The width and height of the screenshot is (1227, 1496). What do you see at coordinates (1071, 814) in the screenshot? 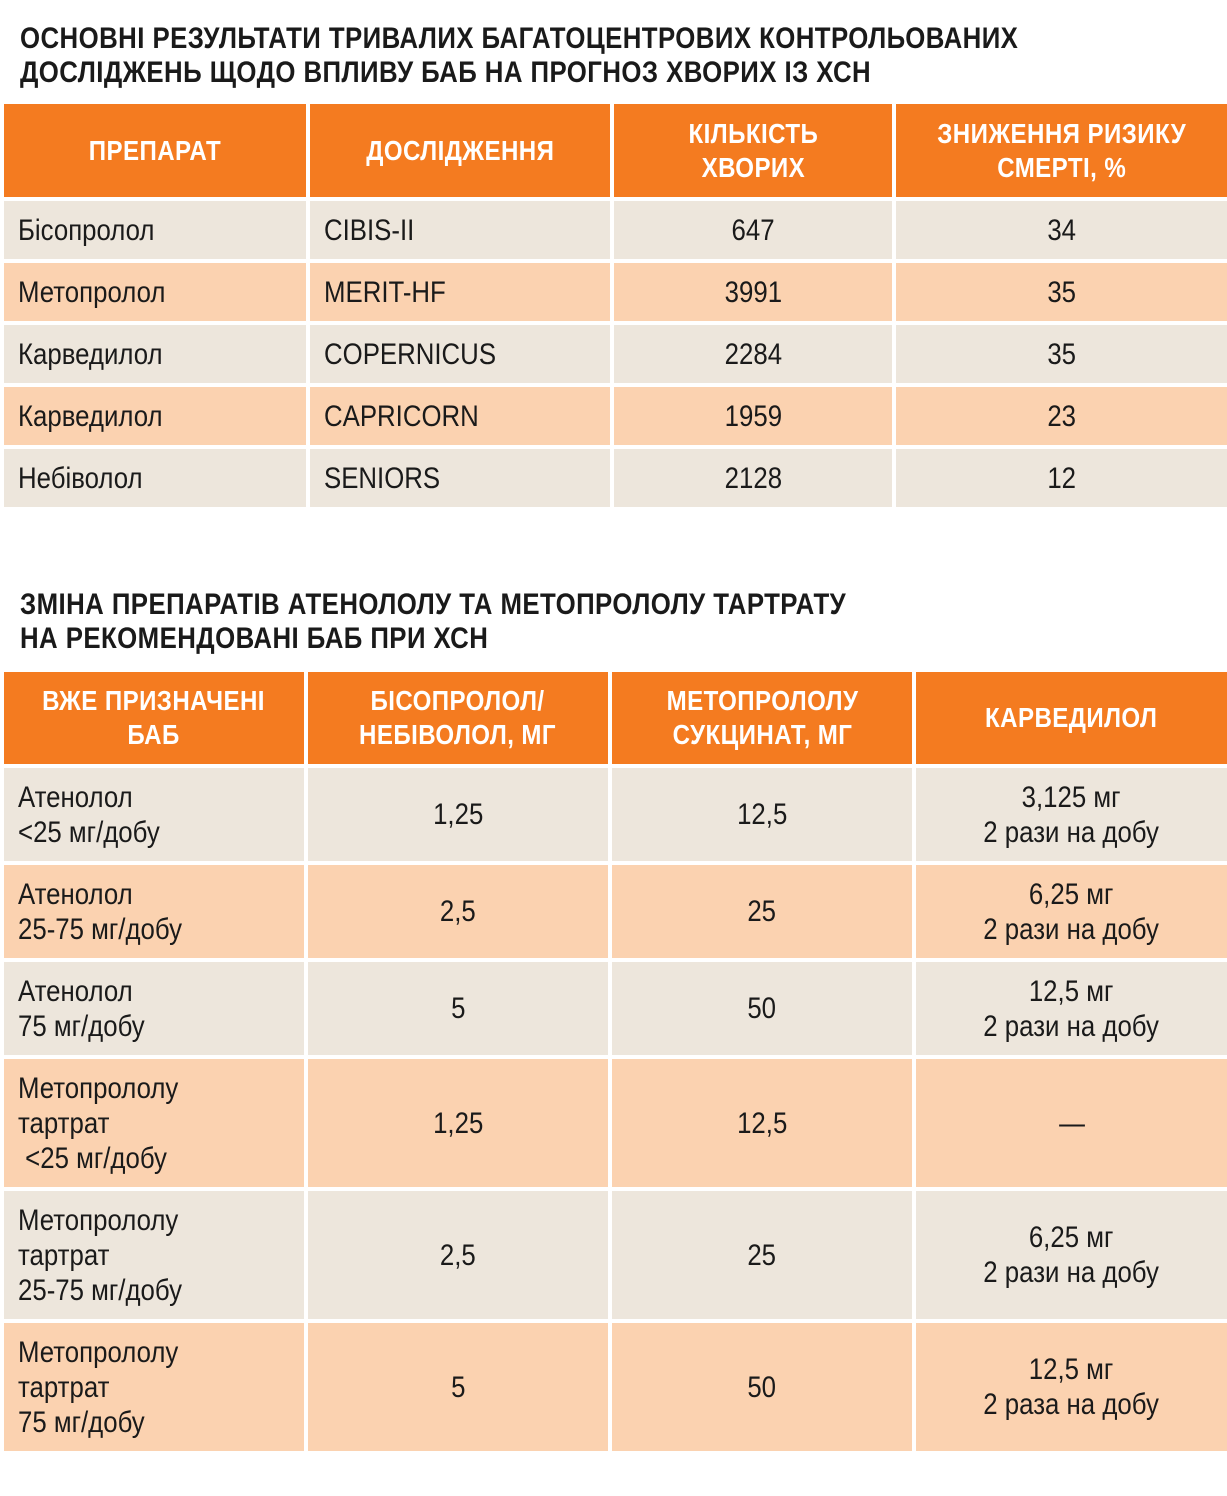
I see `cell-carvedilol: 3,125 мг 2 рази на добу` at bounding box center [1071, 814].